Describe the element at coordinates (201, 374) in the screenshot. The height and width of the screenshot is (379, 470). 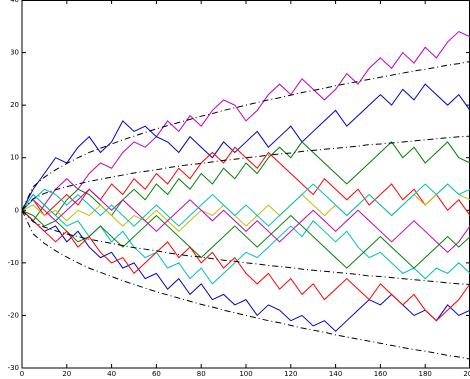
I see `x-tick-label: 80` at that location.